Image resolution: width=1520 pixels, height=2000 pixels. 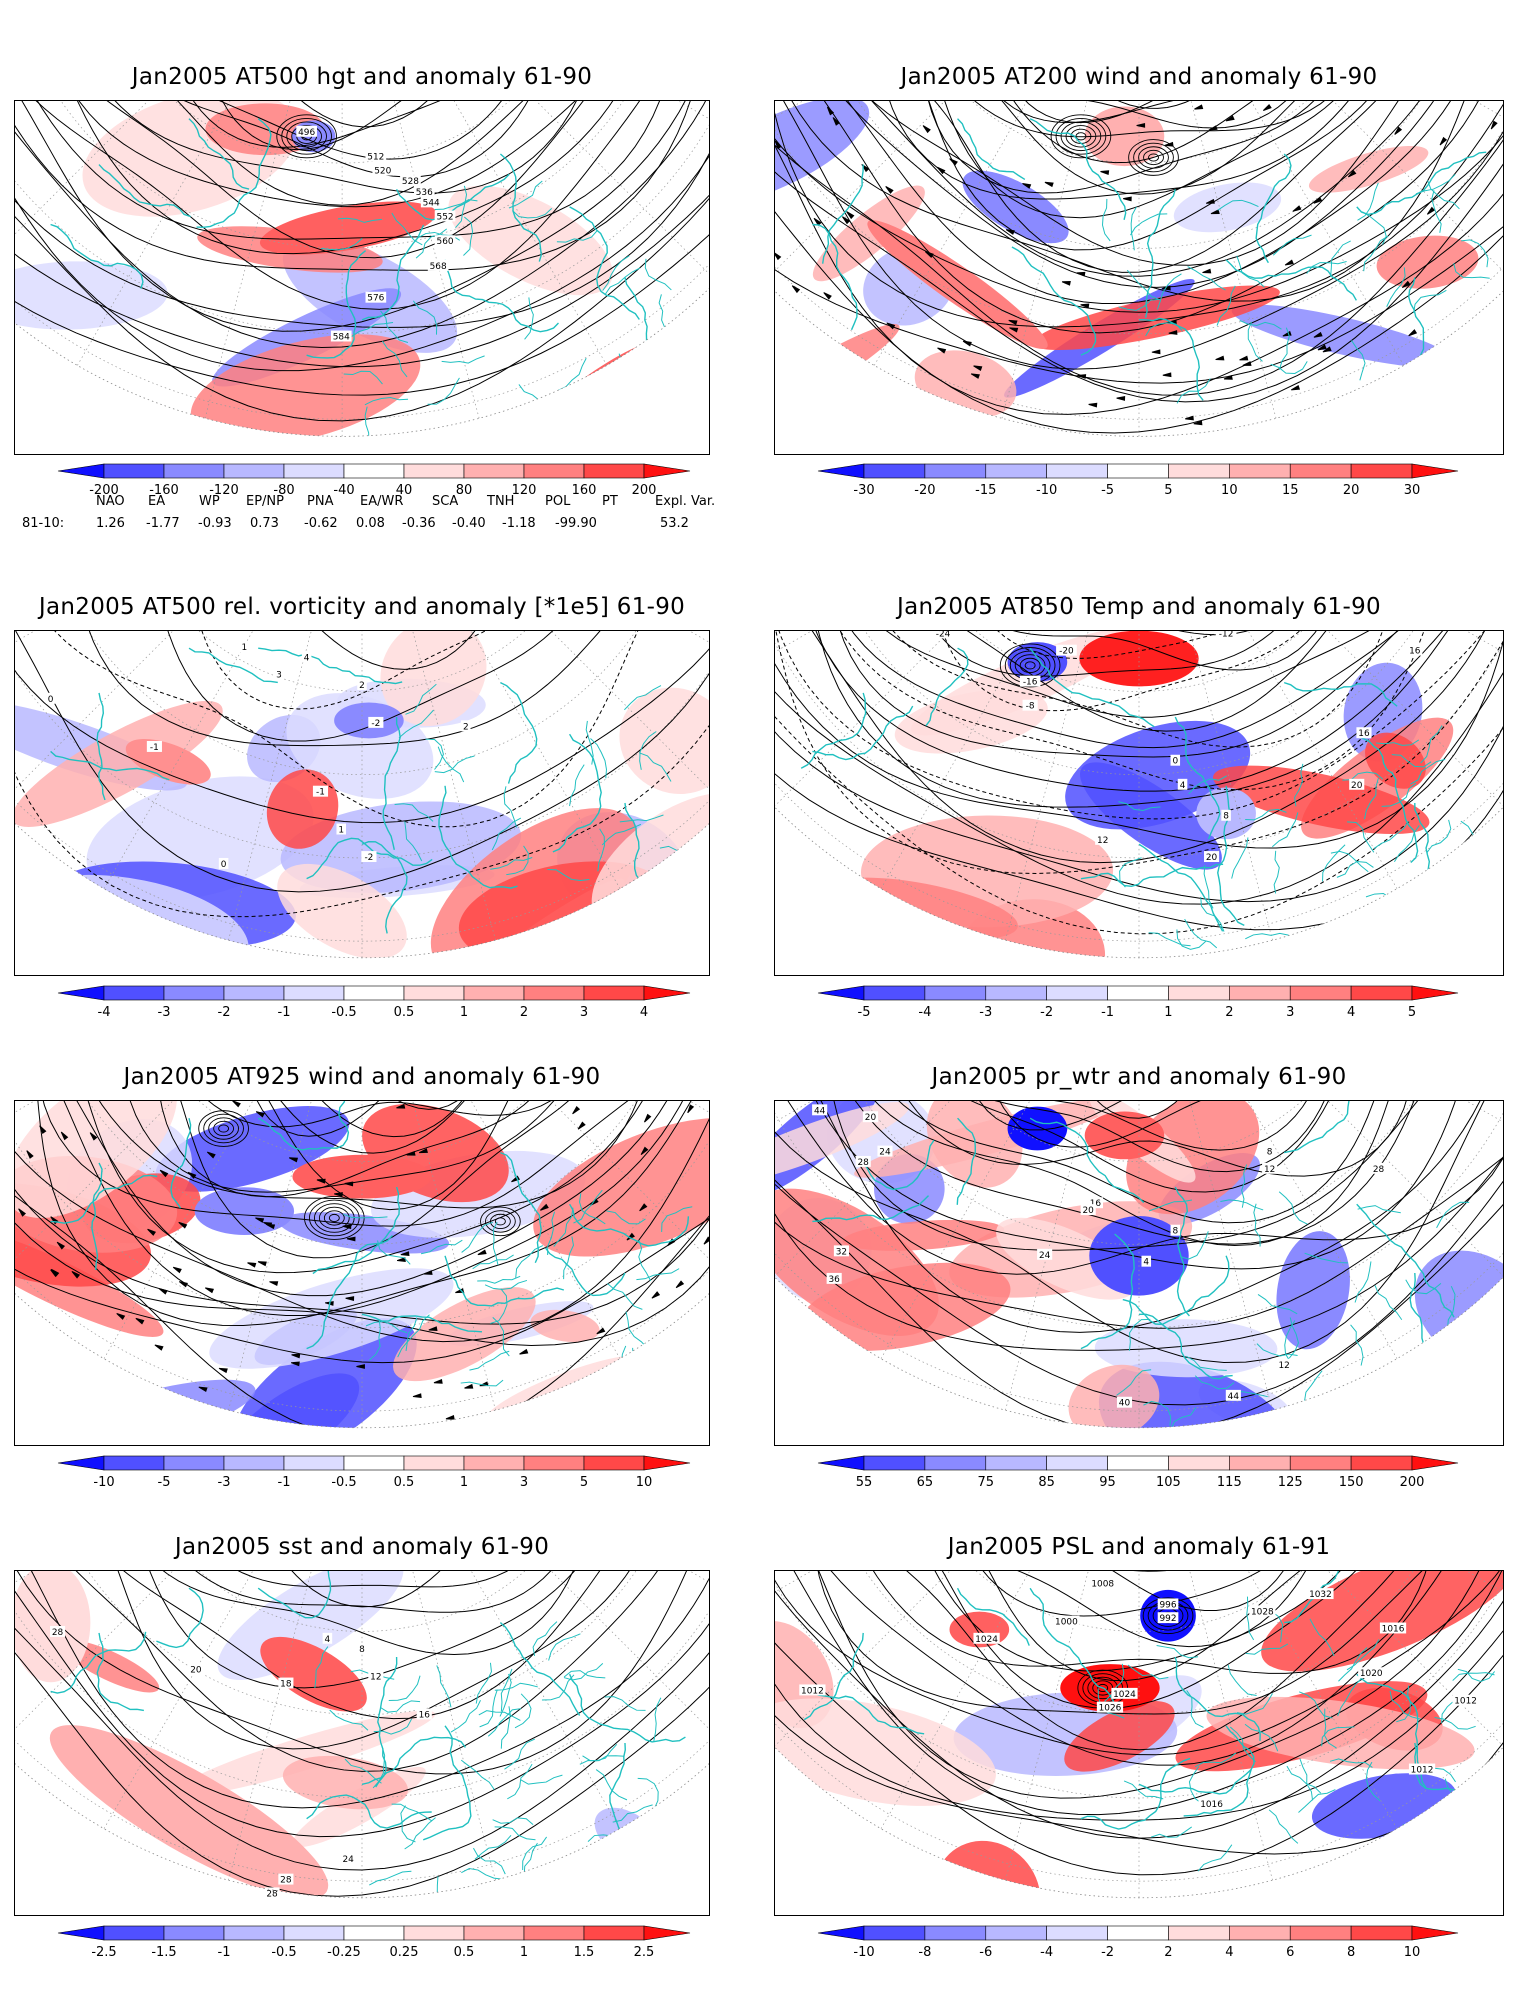 What do you see at coordinates (370, 523) in the screenshot?
I see `tele-value-5: 0.08` at bounding box center [370, 523].